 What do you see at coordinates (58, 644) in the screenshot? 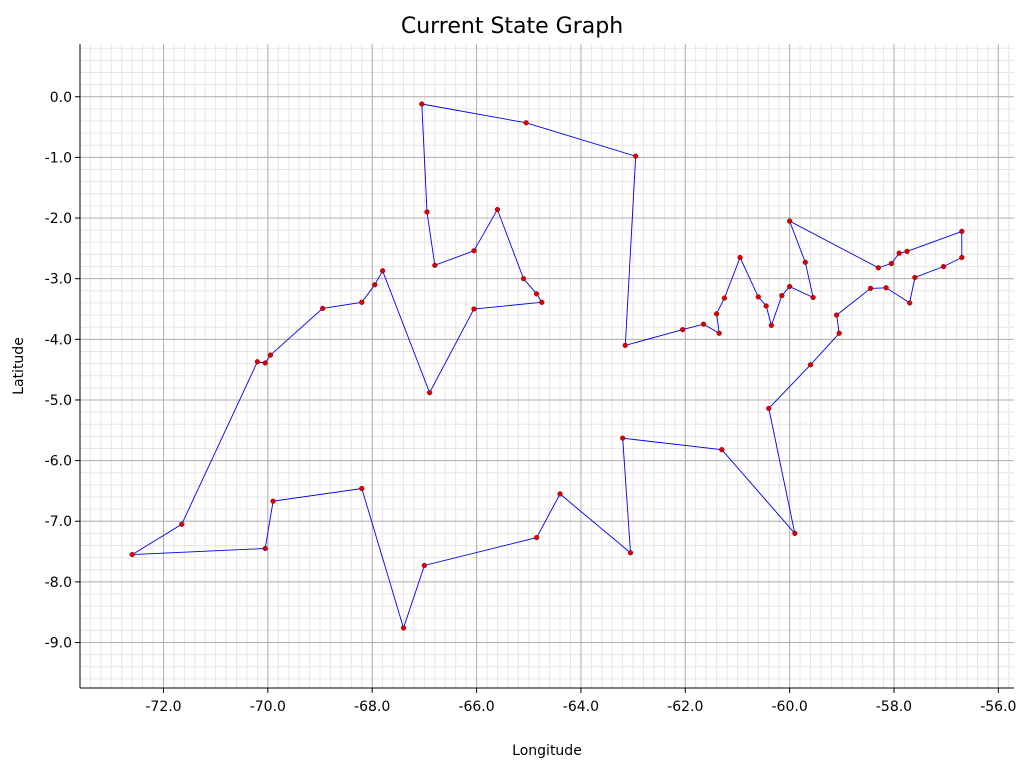
I see `y-tick-label: -9.0` at bounding box center [58, 644].